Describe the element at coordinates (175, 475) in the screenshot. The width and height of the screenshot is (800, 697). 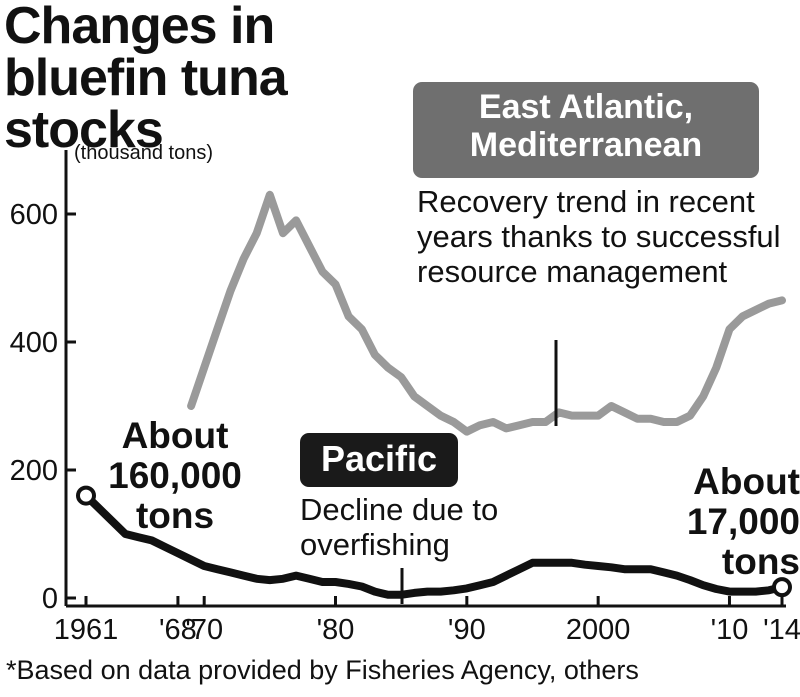
I see `start-value-annotation: About 160,000 tons` at that location.